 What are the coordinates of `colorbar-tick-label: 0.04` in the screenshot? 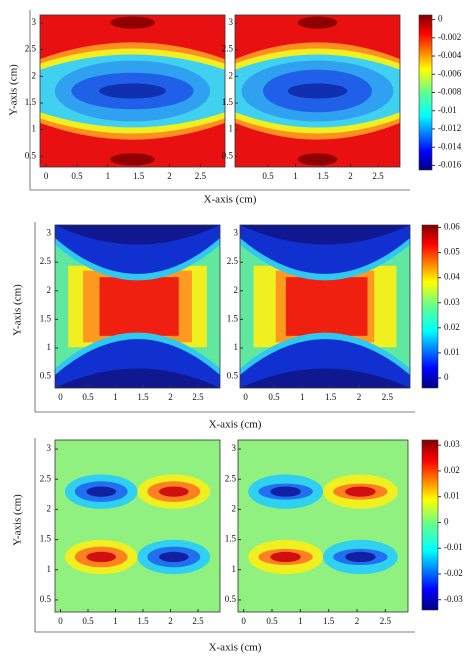 It's located at (452, 277).